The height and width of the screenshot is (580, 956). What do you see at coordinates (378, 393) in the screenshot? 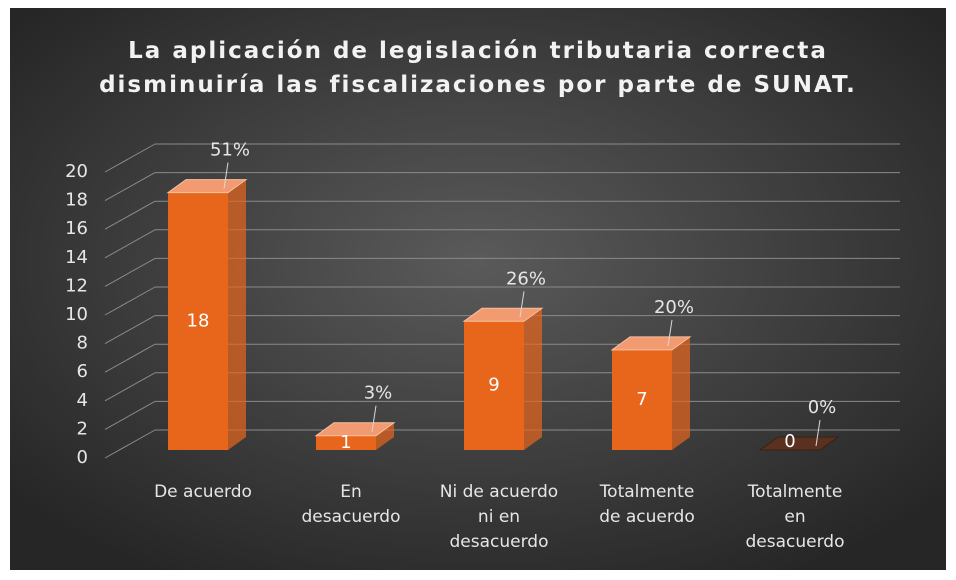
I see `percentage-label: 3%` at bounding box center [378, 393].